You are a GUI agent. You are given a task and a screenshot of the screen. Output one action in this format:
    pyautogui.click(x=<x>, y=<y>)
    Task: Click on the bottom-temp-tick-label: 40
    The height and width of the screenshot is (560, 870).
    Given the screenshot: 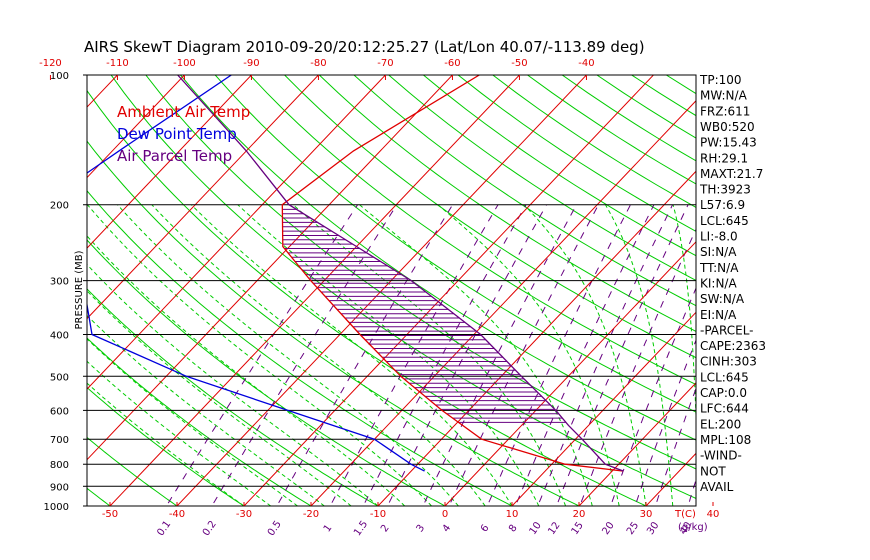 What is the action you would take?
    pyautogui.click(x=713, y=514)
    